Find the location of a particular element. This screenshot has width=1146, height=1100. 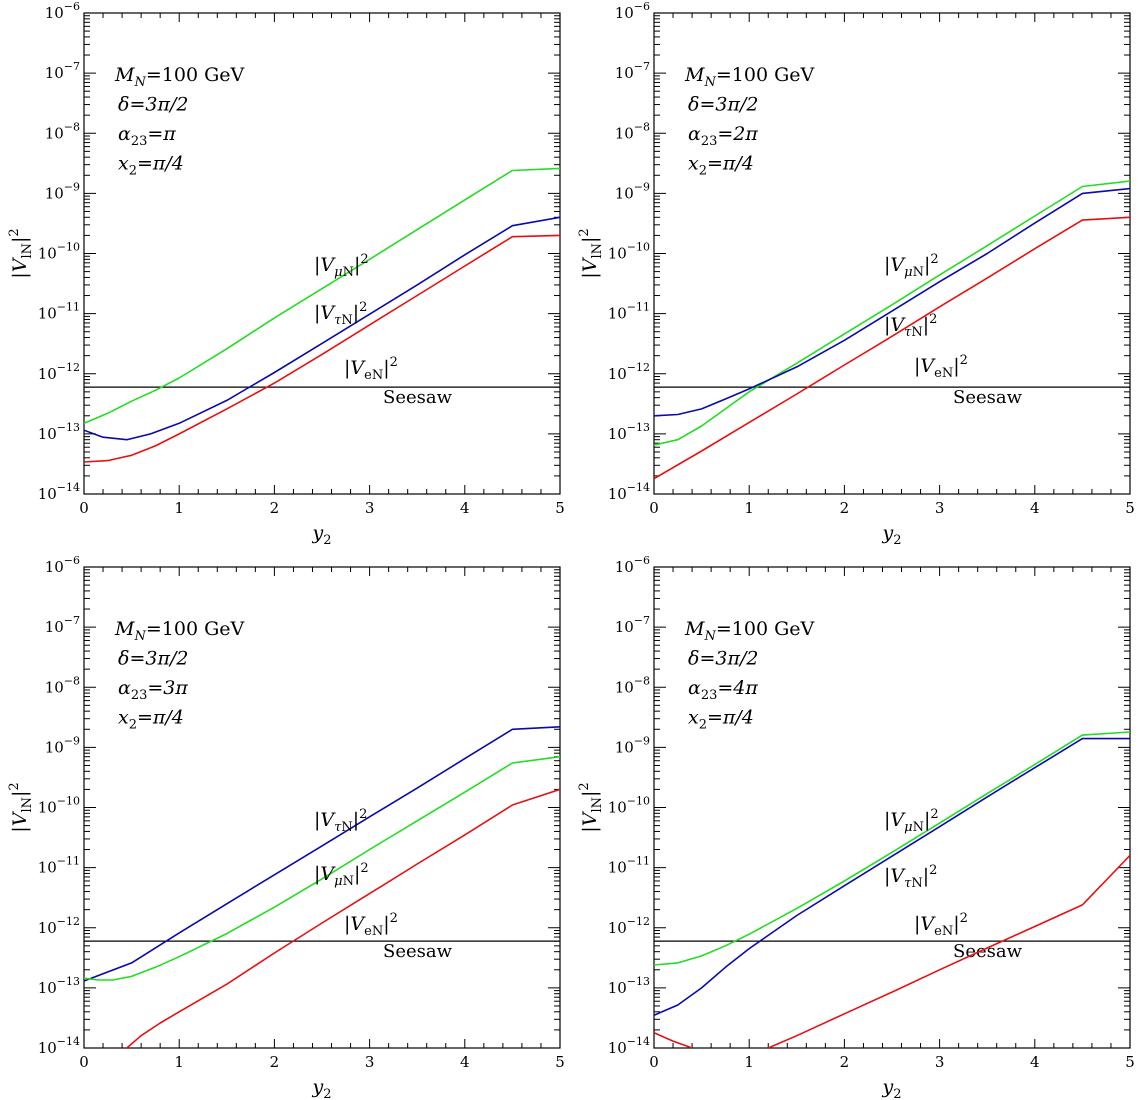

param-line: α23=4π is located at coordinates (723, 690).